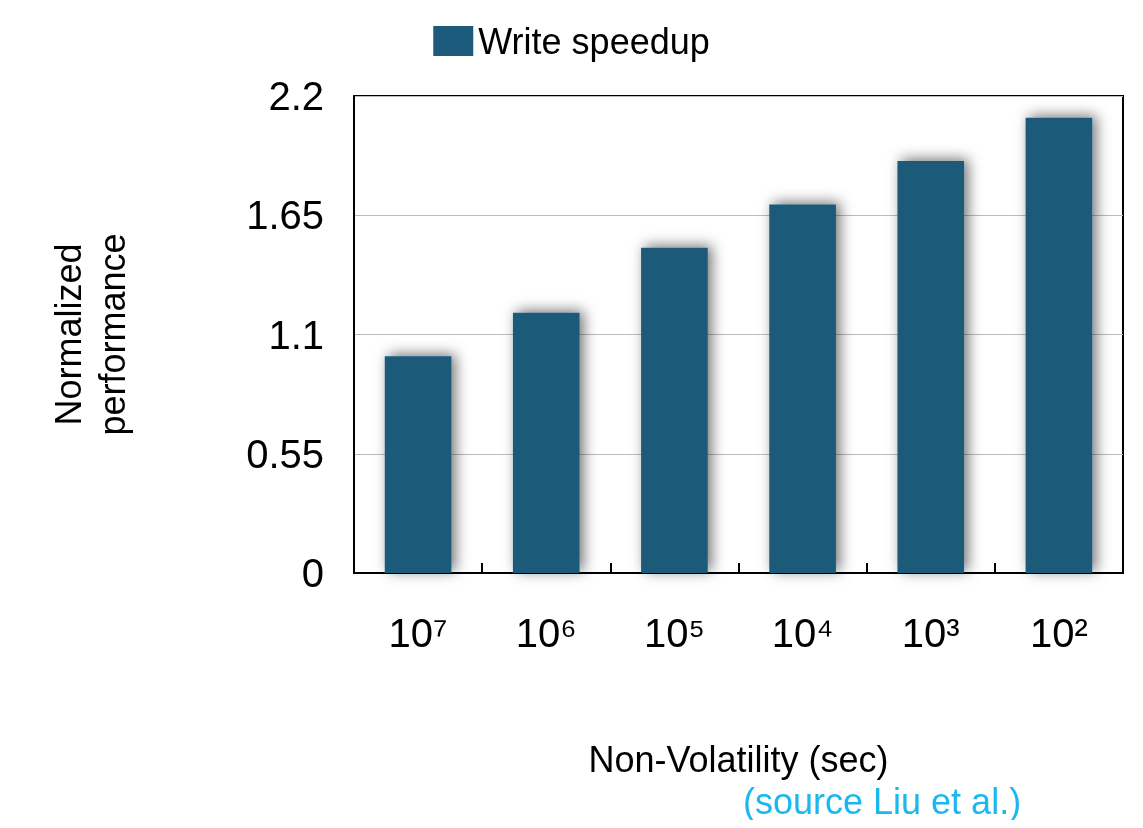 The width and height of the screenshot is (1143, 828). What do you see at coordinates (296, 96) in the screenshot?
I see `y-tick-label: 2.2` at bounding box center [296, 96].